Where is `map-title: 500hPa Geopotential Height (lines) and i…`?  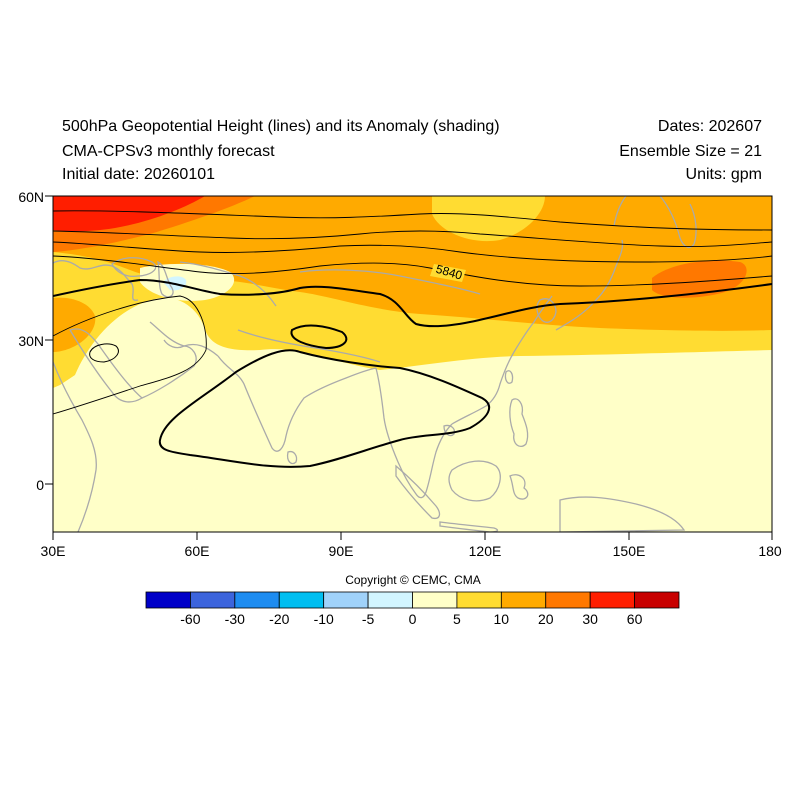
map-title: 500hPa Geopotential Height (lines) and i… is located at coordinates (281, 126).